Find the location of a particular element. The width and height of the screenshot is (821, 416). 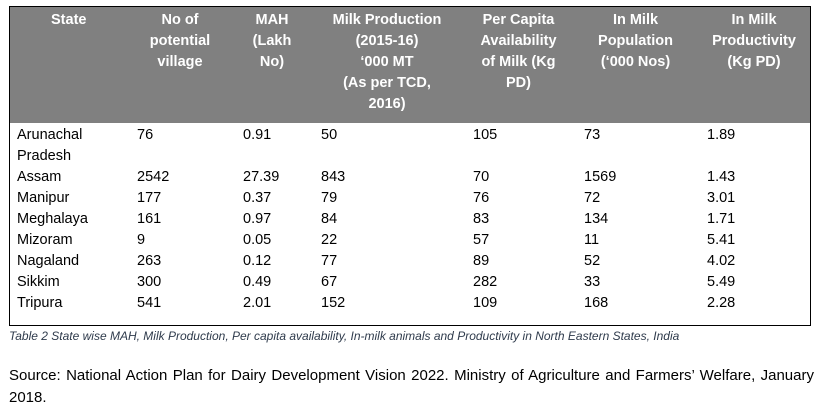

cell-per-capita: 83 is located at coordinates (481, 219).